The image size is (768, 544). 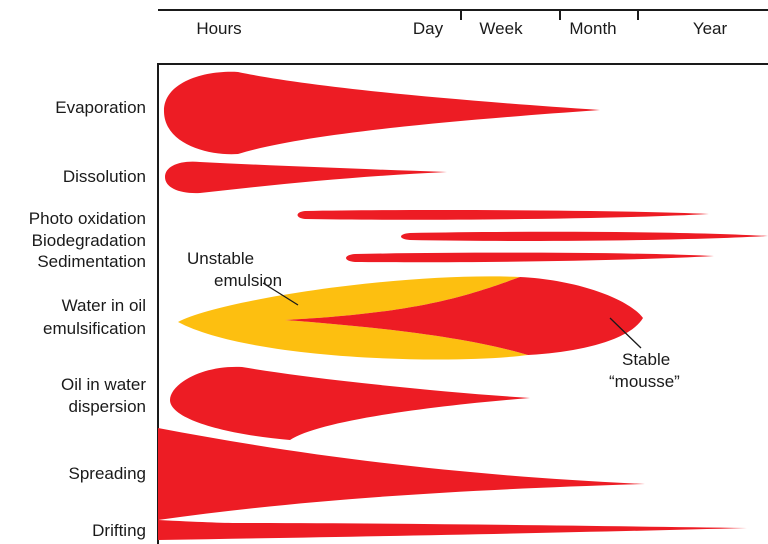 I want to click on label-oil-in-water-line2: dispersion, so click(x=108, y=406).